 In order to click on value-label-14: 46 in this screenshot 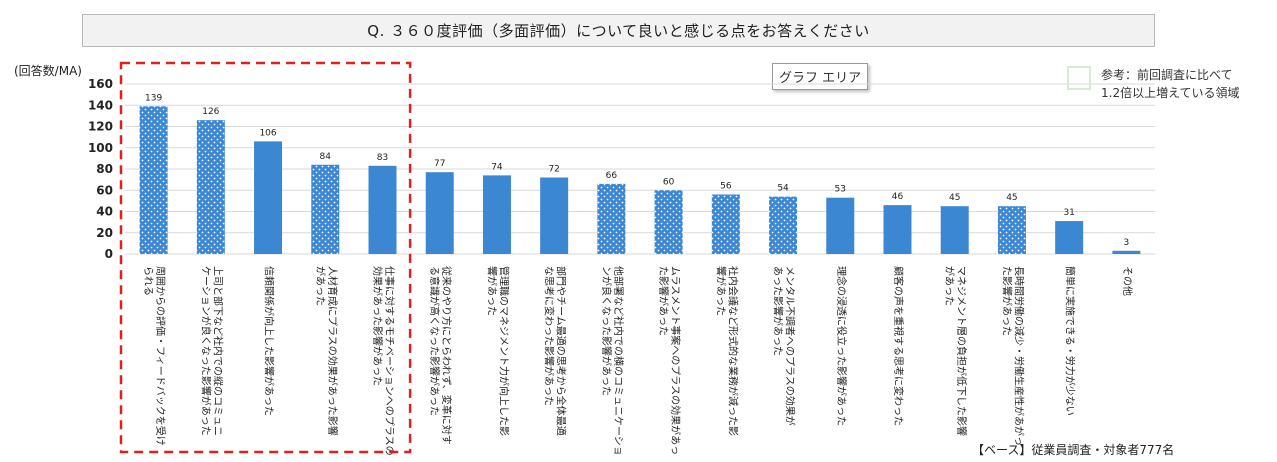, I will do `click(898, 197)`.